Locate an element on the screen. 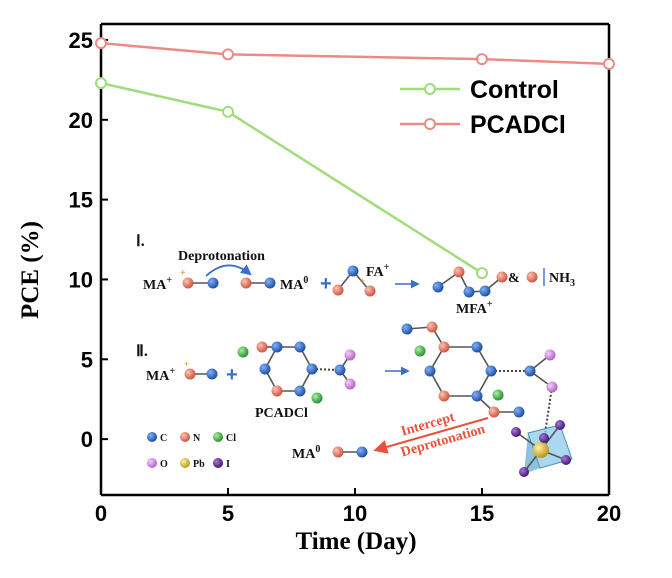 The image size is (672, 578). deprotonation-arrow is located at coordinates (228, 270).